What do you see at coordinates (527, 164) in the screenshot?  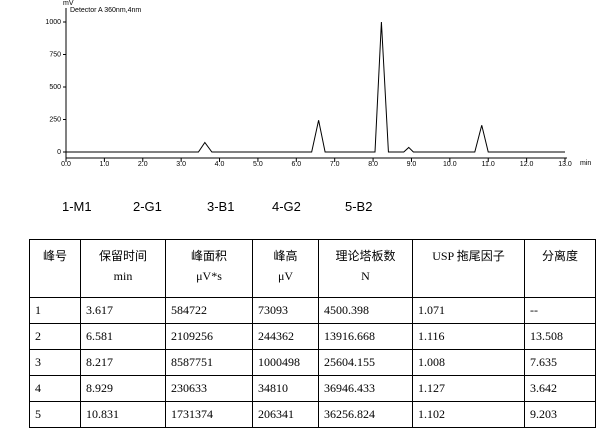 I see `x-tick-label: 12.0` at bounding box center [527, 164].